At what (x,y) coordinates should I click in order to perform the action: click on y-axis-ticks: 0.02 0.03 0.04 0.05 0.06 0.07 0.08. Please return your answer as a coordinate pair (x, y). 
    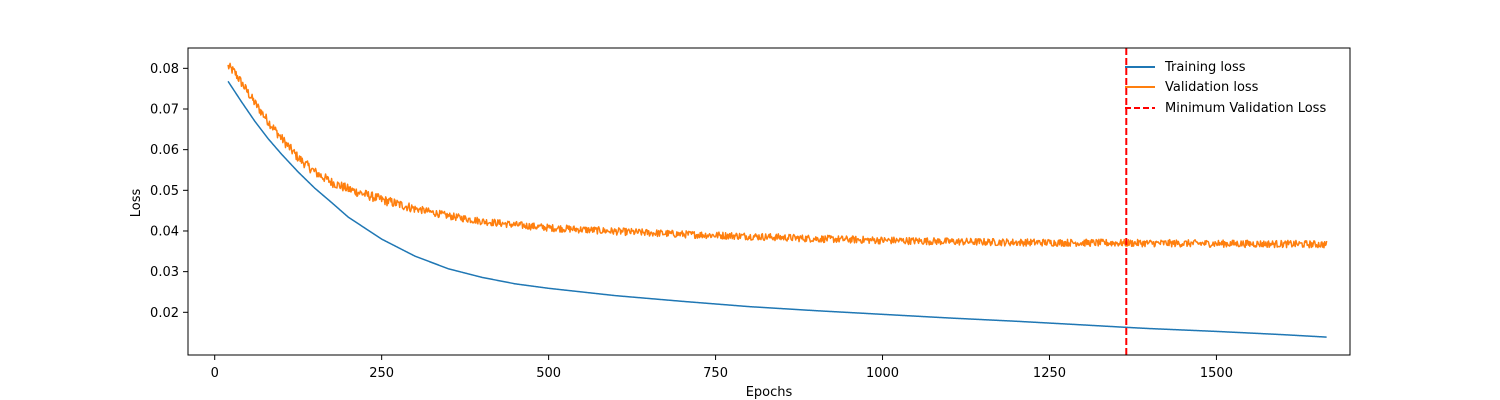
    Looking at the image, I should click on (169, 191).